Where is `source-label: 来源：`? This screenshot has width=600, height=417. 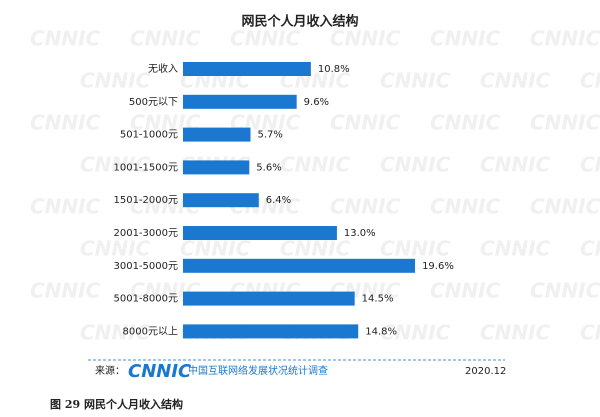 source-label: 来源： is located at coordinates (110, 370).